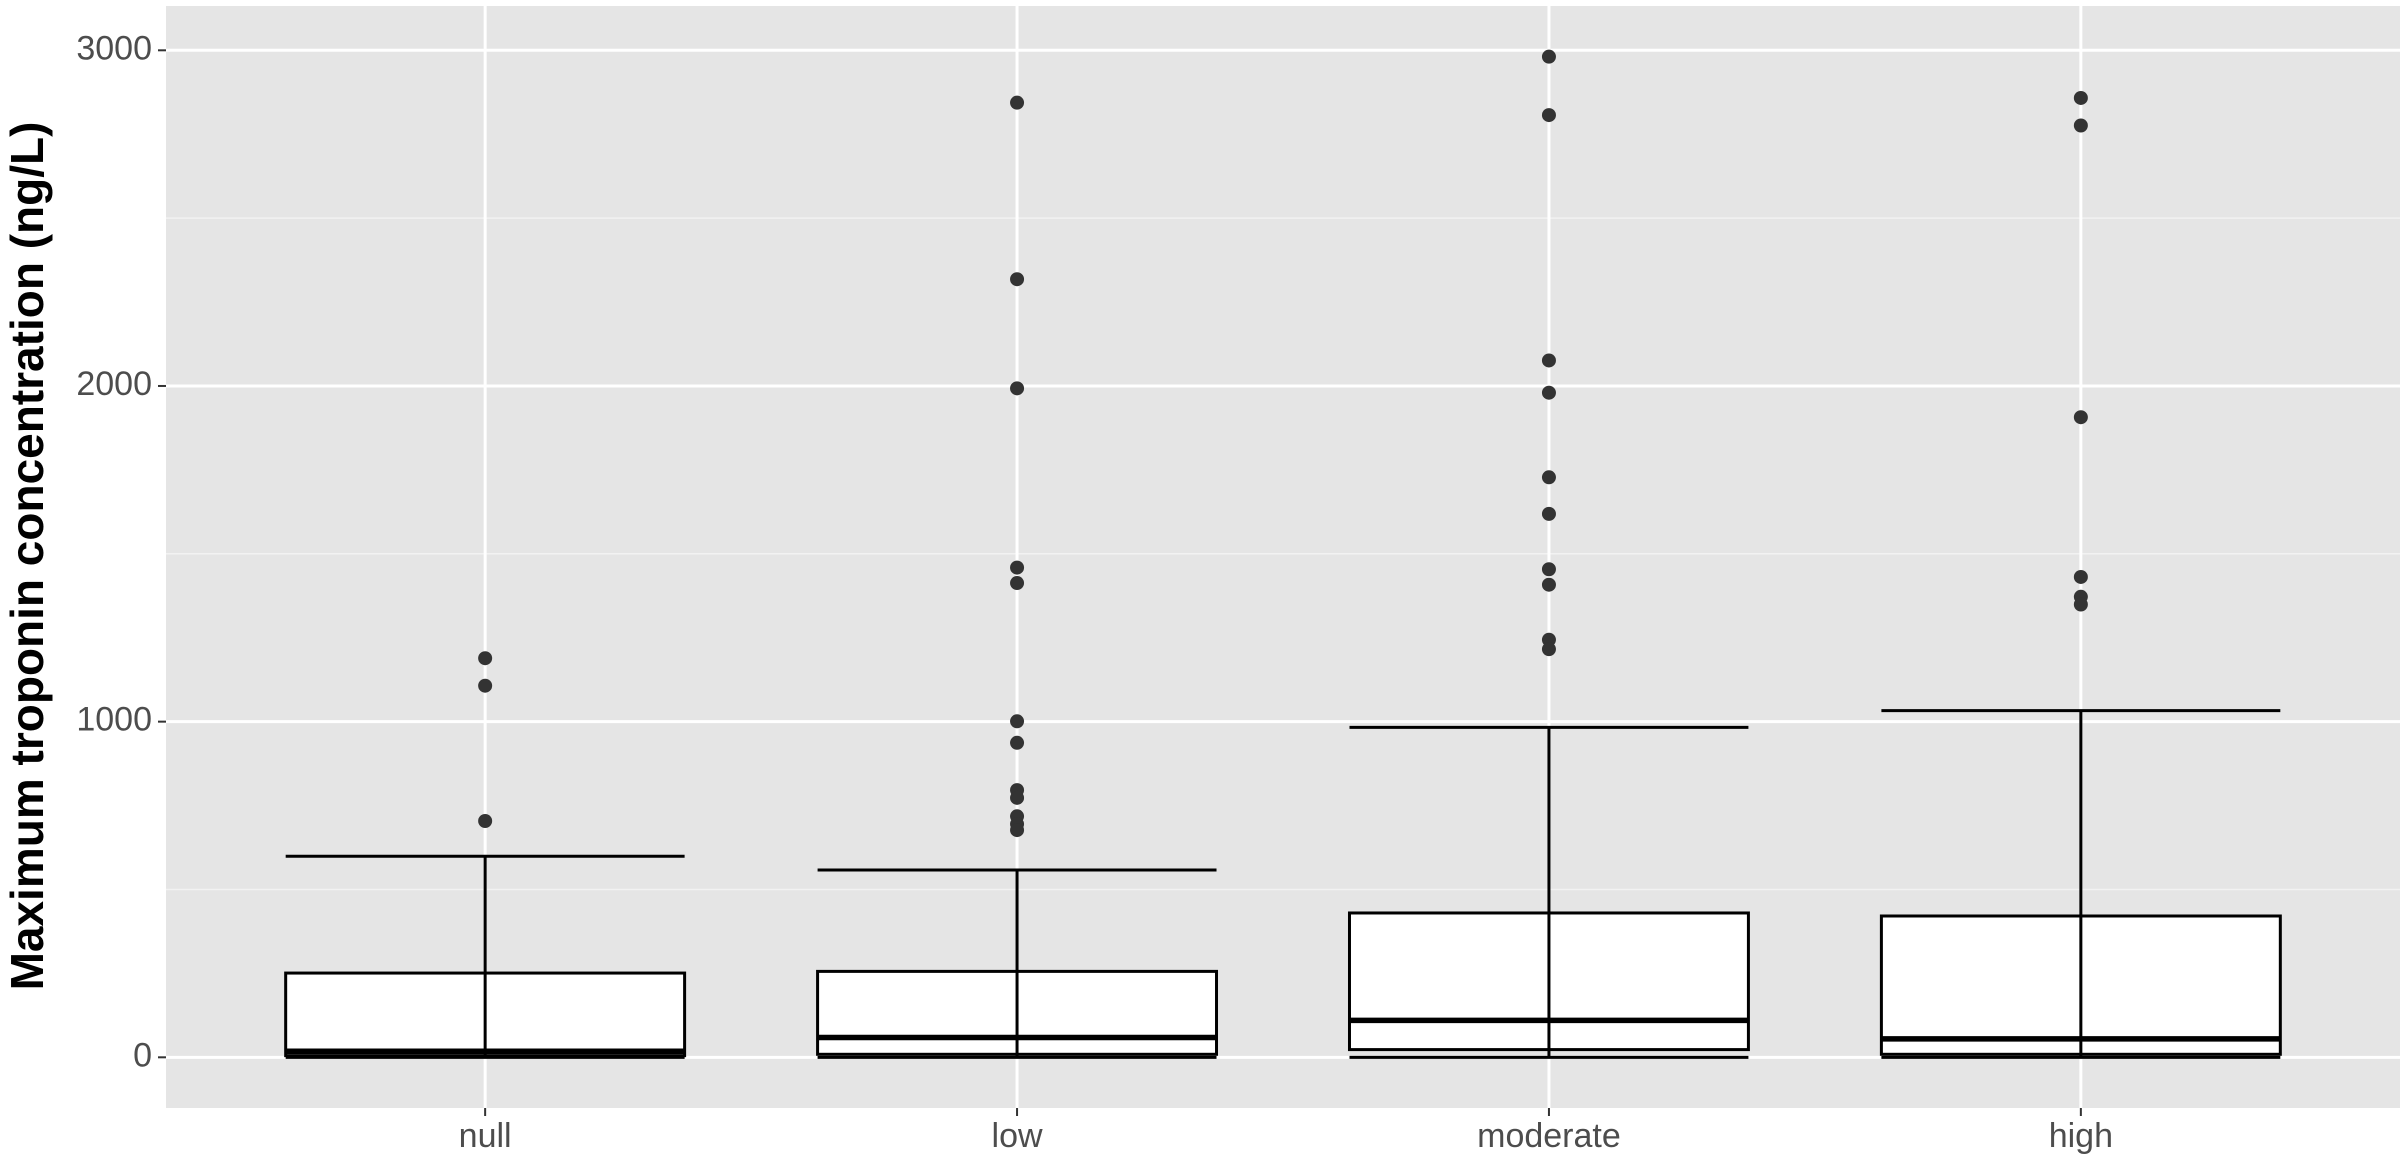 This screenshot has height=1163, width=2407. I want to click on x-tick-label: high, so click(2081, 1136).